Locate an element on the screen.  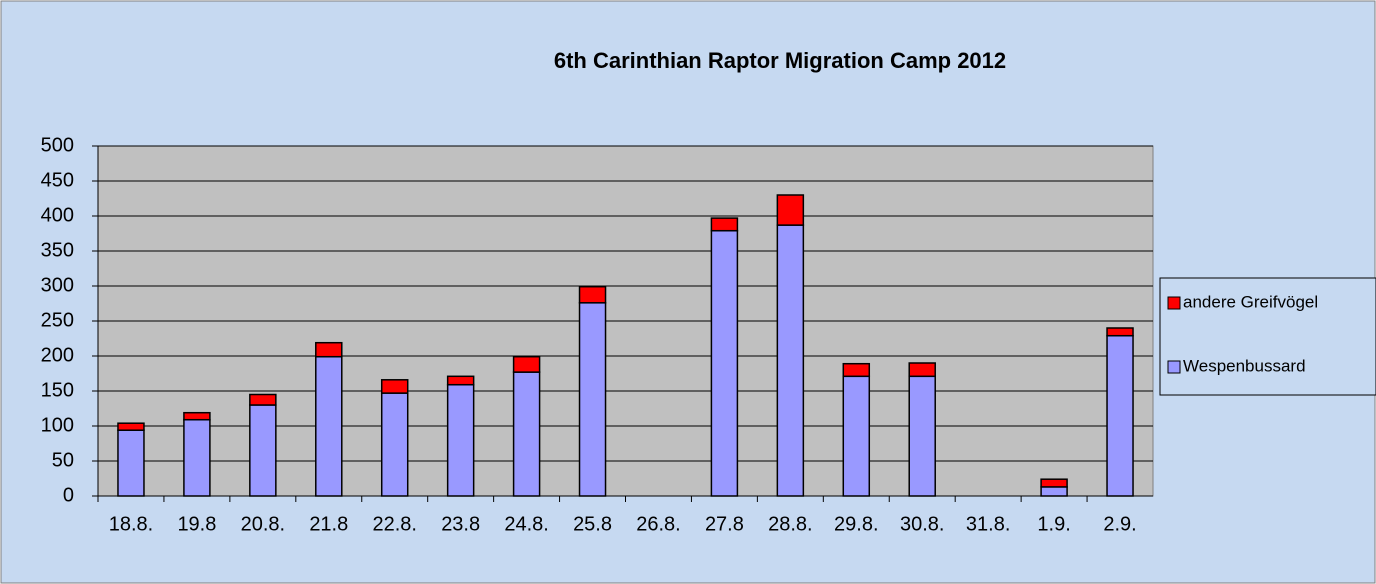
y-tick-label: 500 is located at coordinates (57, 145).